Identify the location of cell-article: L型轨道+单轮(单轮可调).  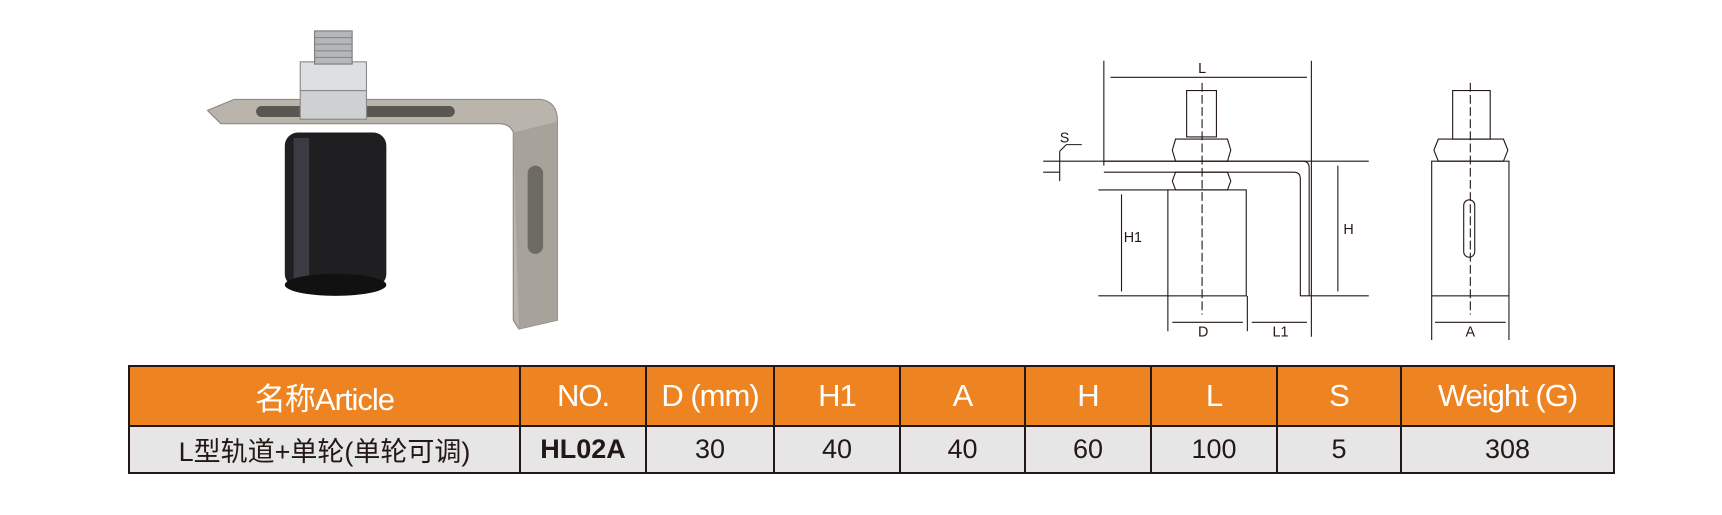
(324, 449).